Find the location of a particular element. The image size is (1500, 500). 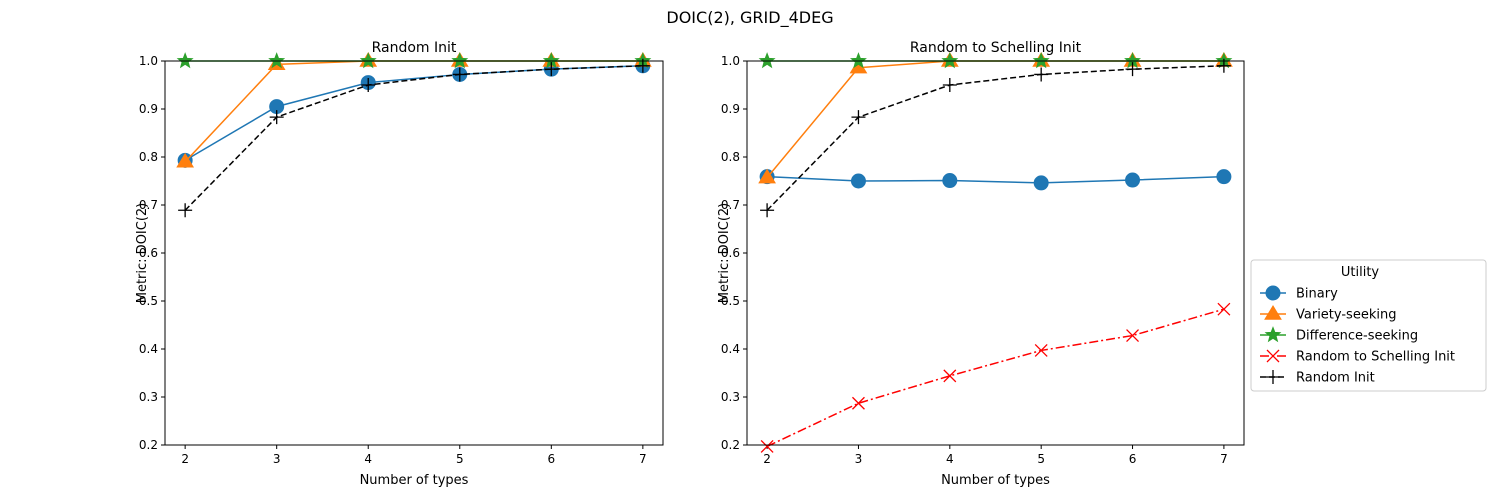

y-tick-label: 0.8 is located at coordinates (148, 157).